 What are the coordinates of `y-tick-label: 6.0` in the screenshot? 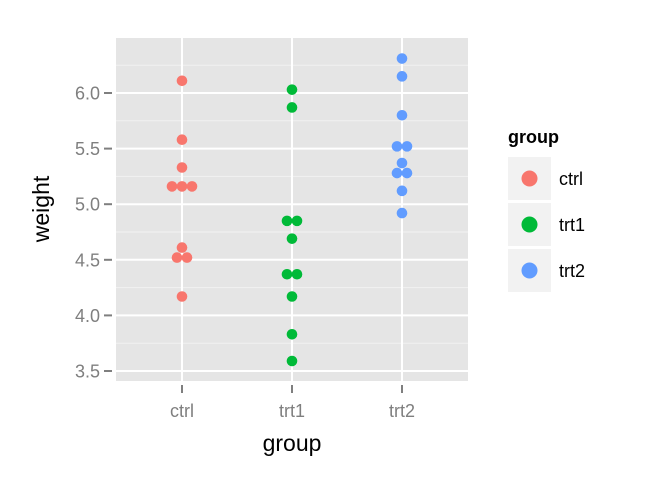 It's located at (87, 94).